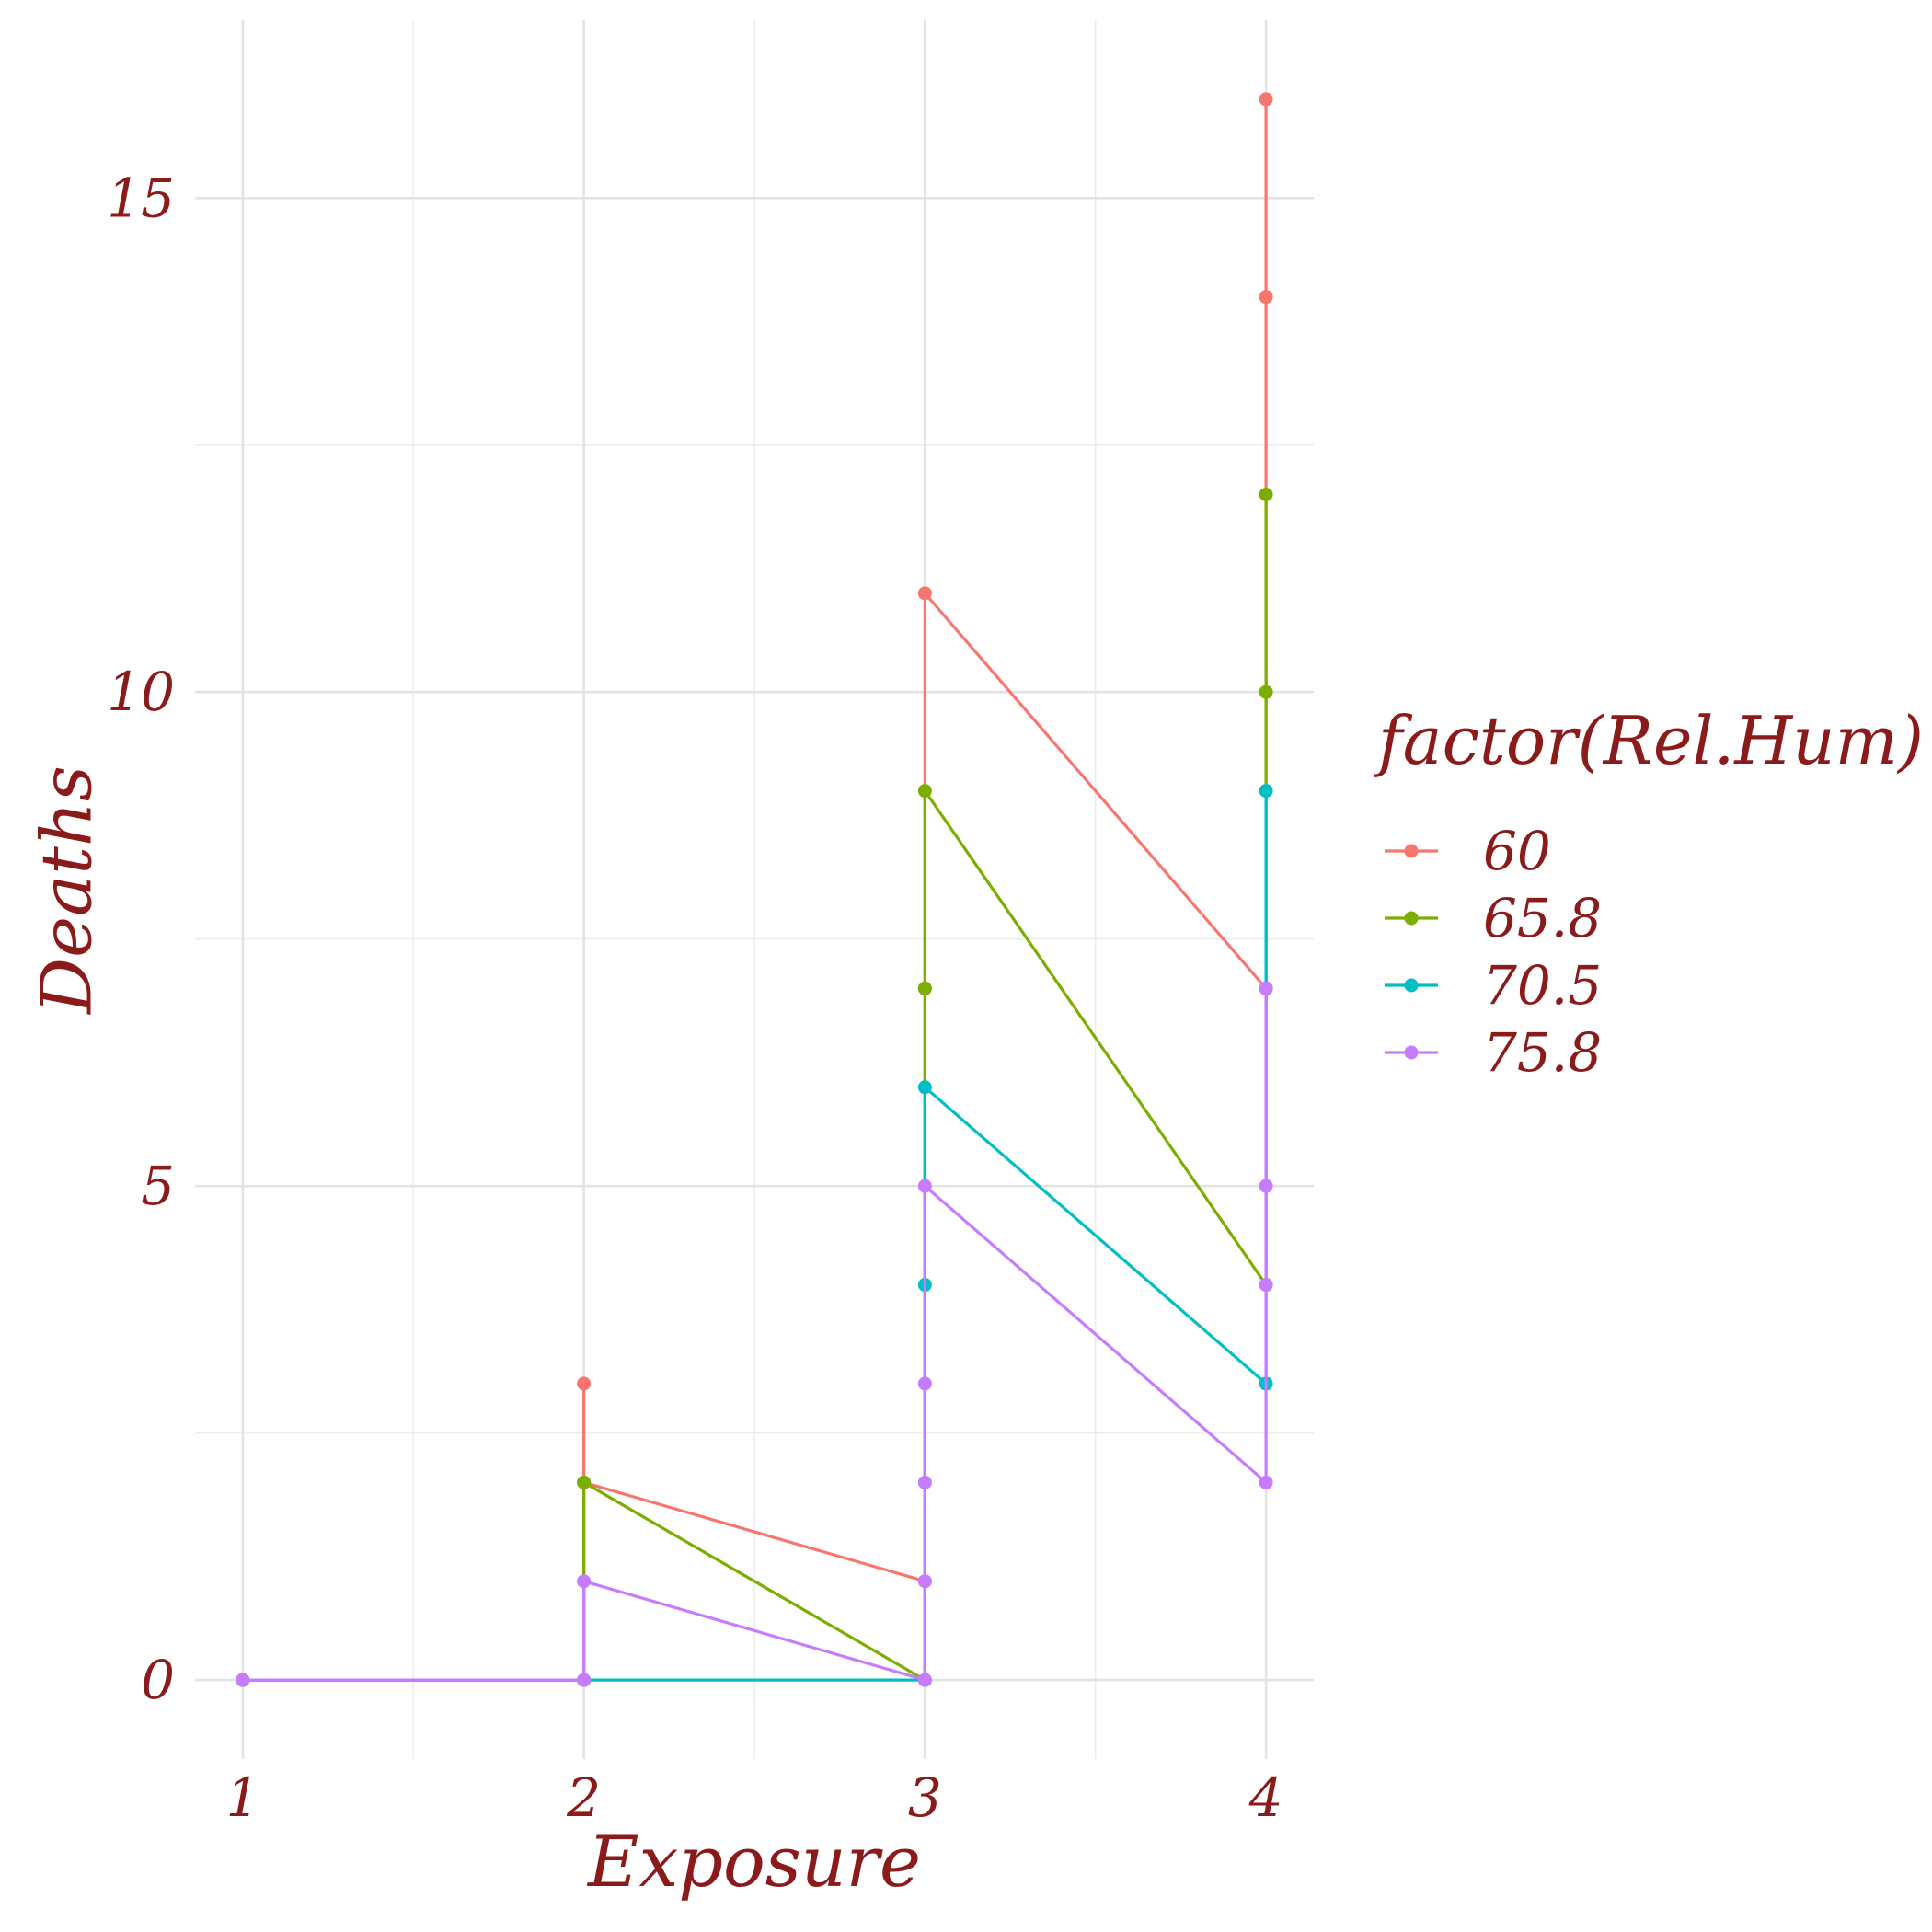 This screenshot has height=1932, width=1932. Describe the element at coordinates (141, 692) in the screenshot. I see `y-tick-label: 10` at that location.